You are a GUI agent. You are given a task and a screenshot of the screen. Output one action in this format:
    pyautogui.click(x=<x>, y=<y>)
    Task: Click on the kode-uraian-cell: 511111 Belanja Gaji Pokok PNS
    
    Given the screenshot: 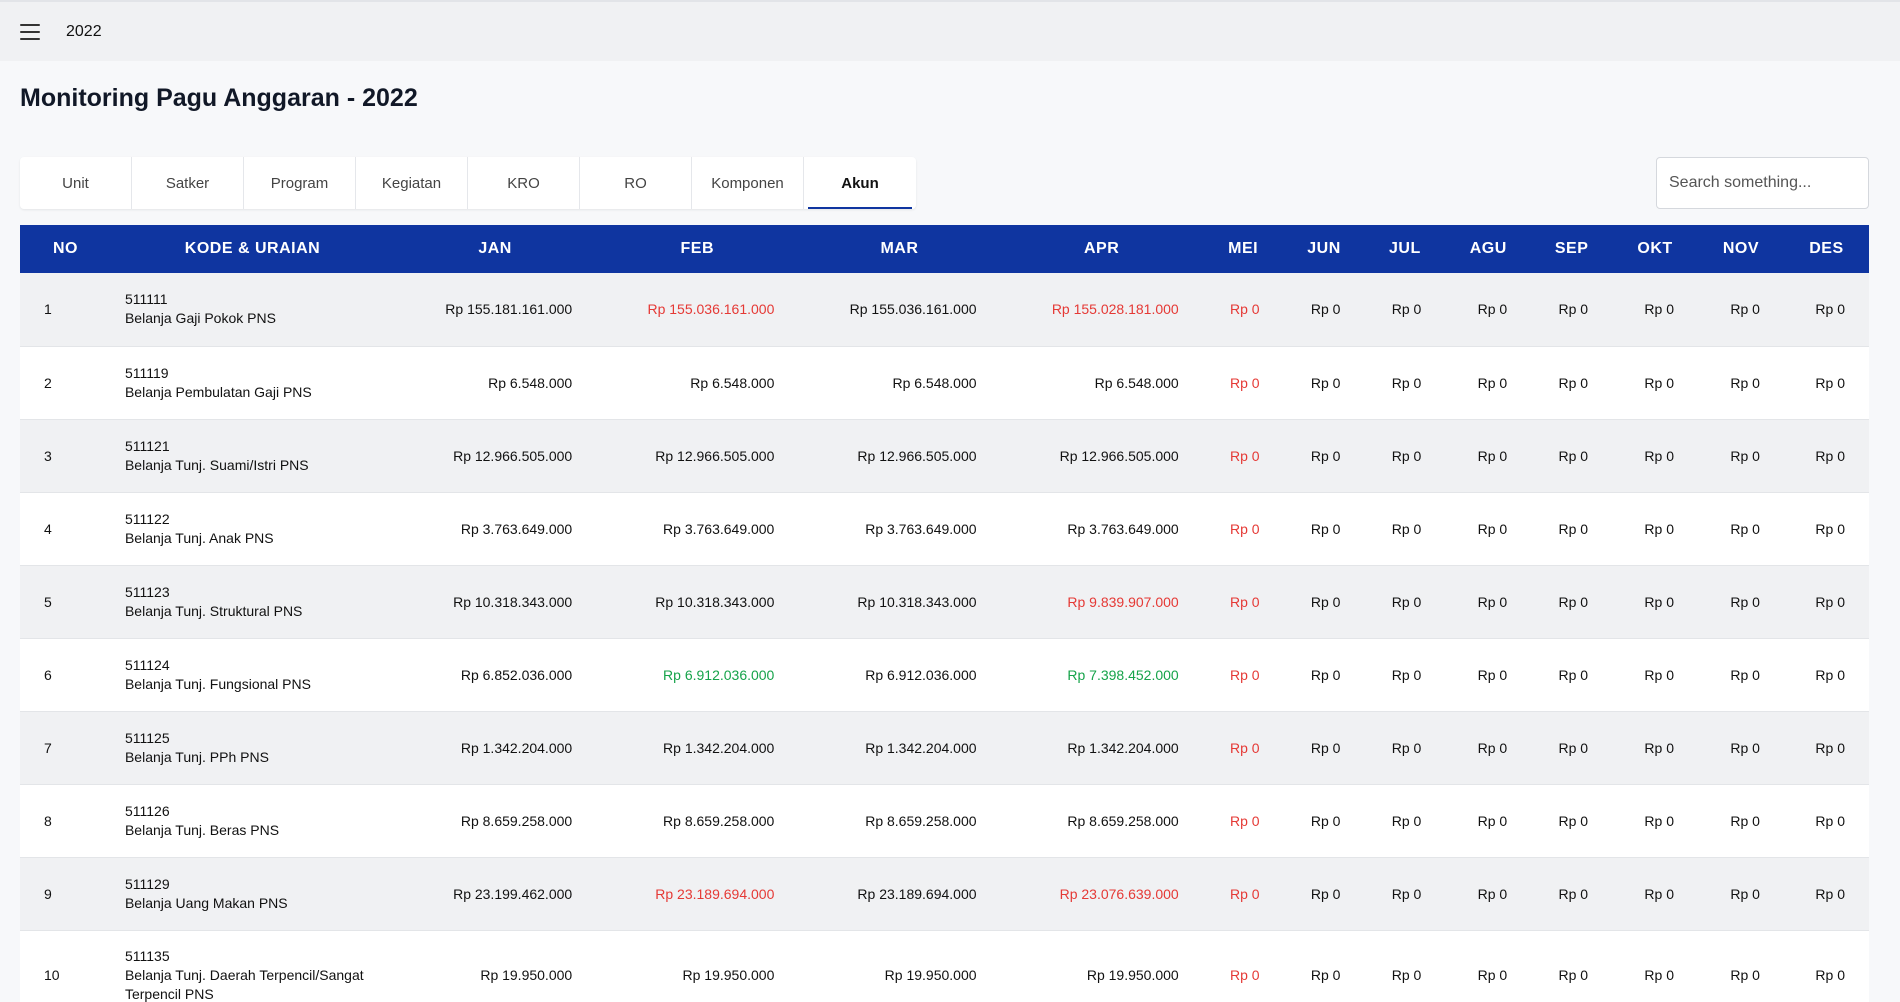 What is the action you would take?
    pyautogui.click(x=252, y=310)
    